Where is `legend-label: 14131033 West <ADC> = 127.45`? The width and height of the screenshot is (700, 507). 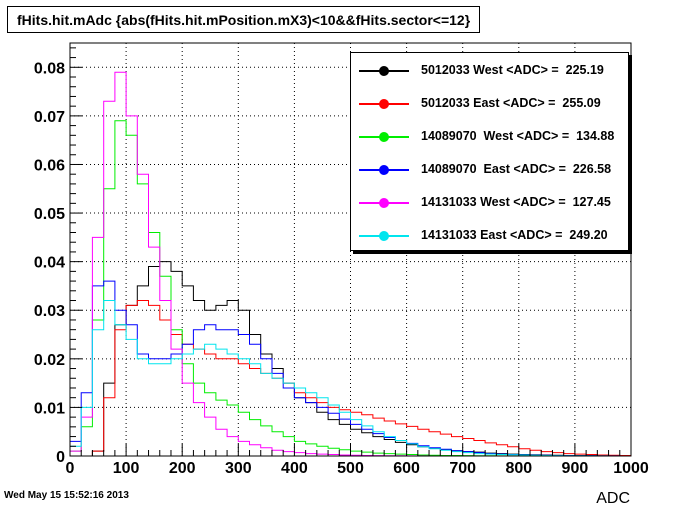
legend-label: 14131033 West <ADC> = 127.45 is located at coordinates (516, 202).